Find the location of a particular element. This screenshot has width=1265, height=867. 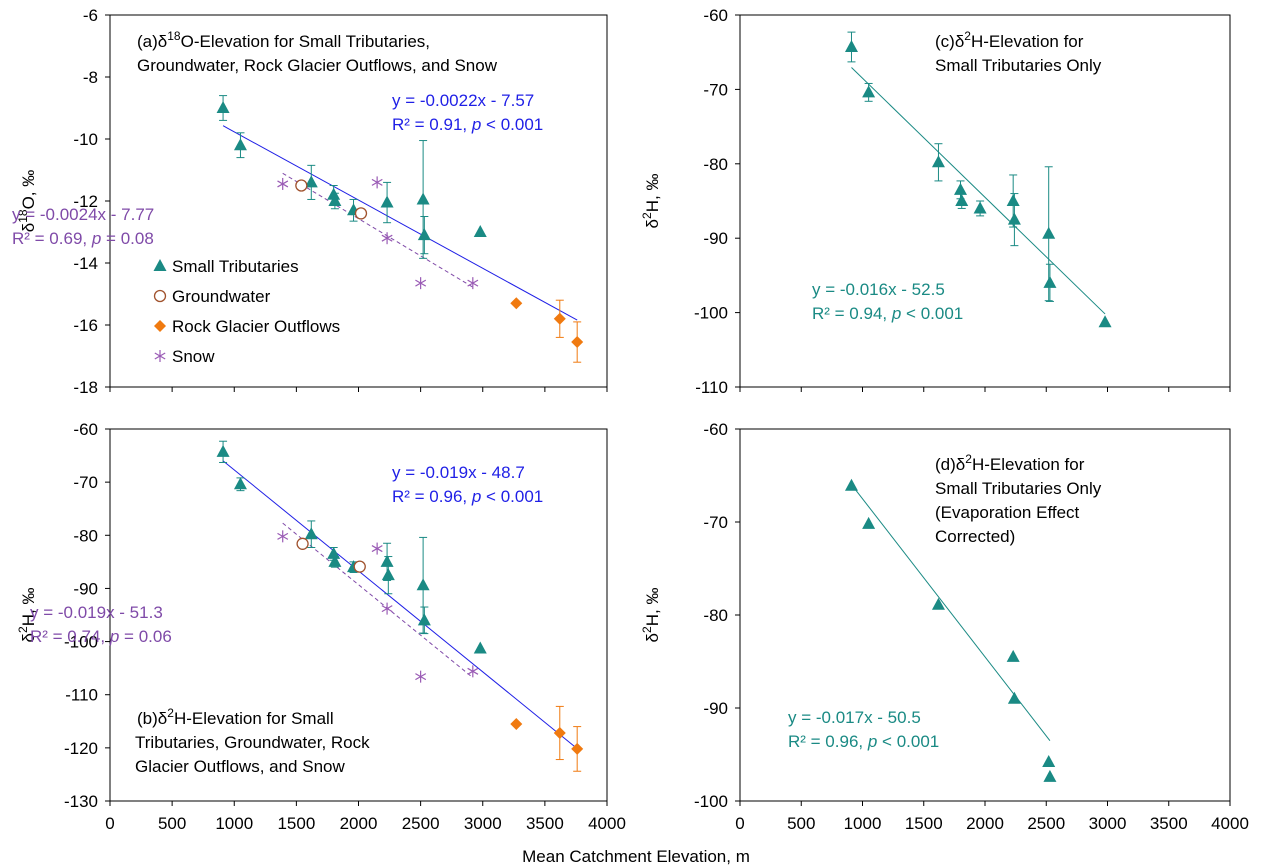

y-tick-label: -18 is located at coordinates (85, 387).